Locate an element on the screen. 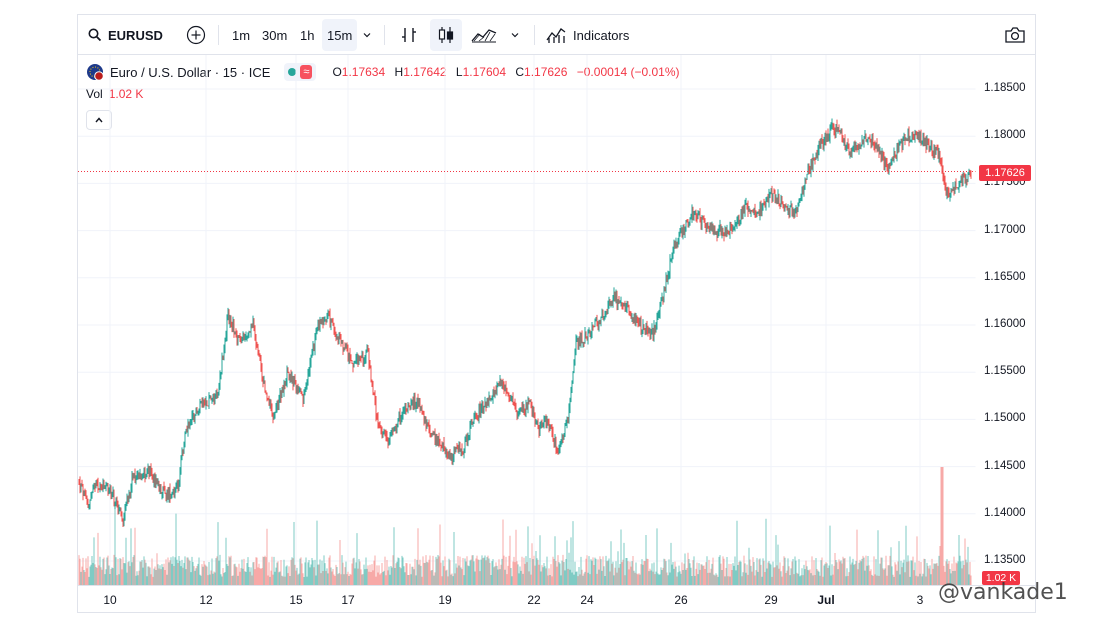  collapse-legend-button is located at coordinates (99, 120).